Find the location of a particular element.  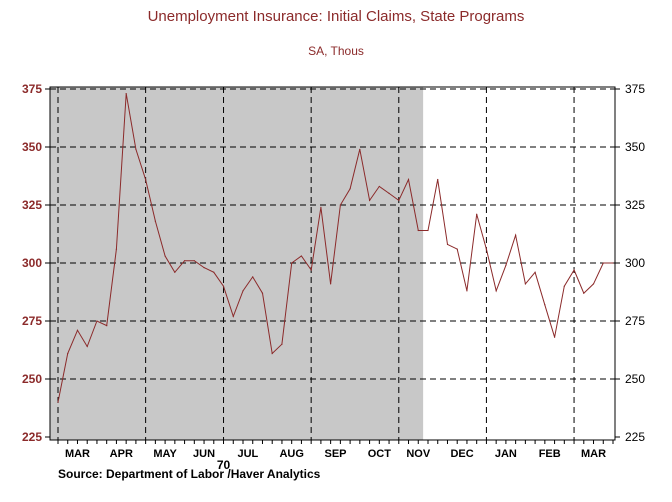

month-label-3: JUN is located at coordinates (204, 454).